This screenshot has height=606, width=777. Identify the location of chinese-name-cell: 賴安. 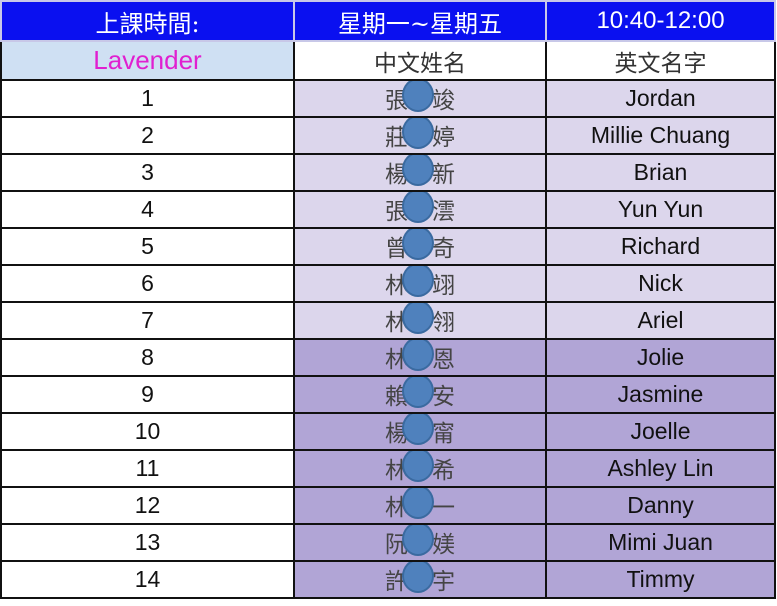
(420, 394).